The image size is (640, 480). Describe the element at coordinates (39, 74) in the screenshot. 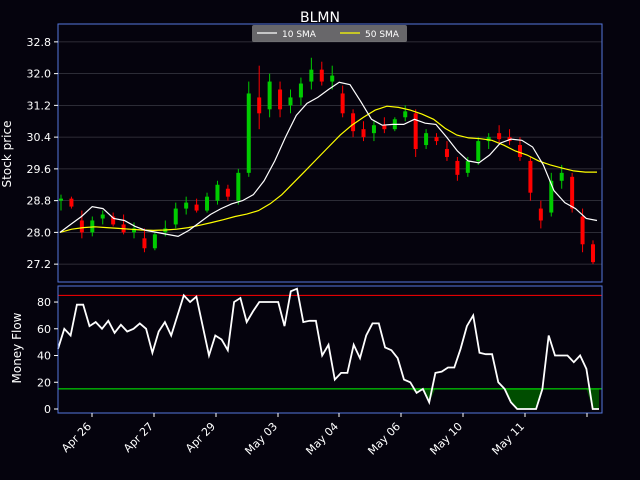

I see `price-y-tick-label: 32.0` at that location.